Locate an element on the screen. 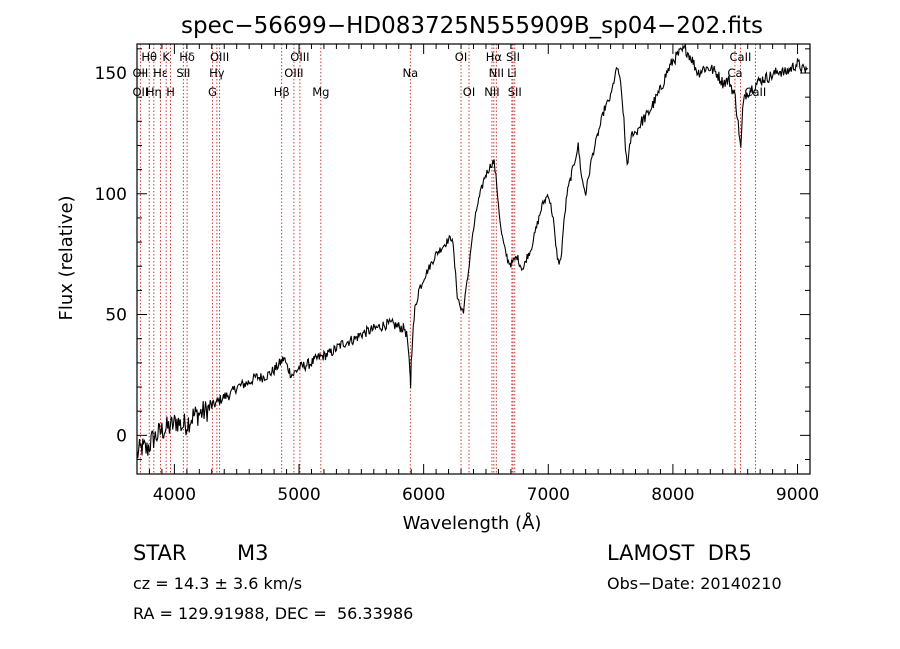  x-tick-label: 4000 is located at coordinates (174, 495).